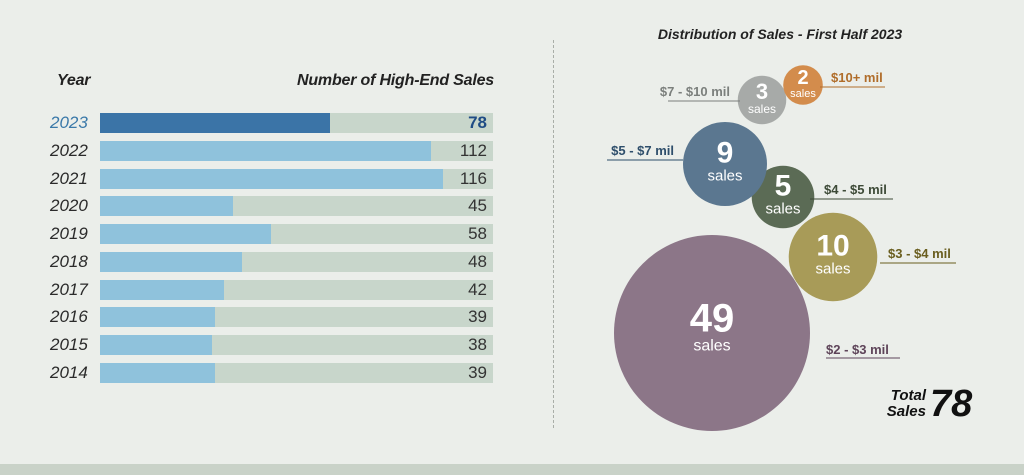 This screenshot has width=1024, height=475. What do you see at coordinates (832, 246) in the screenshot?
I see `bubble-value-label: 10` at bounding box center [832, 246].